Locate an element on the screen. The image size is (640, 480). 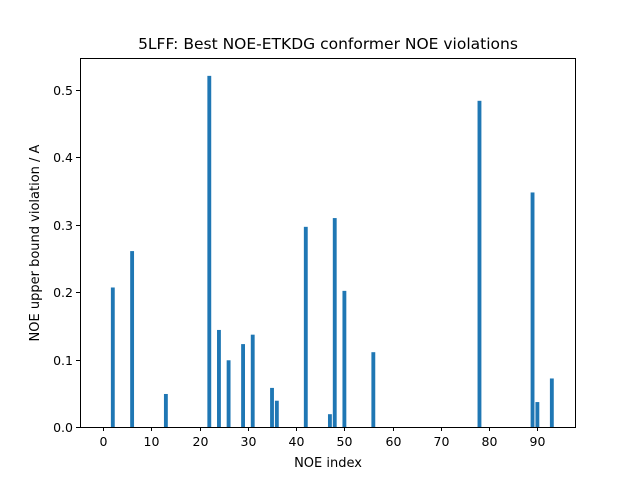
x-tick-label: 40 is located at coordinates (297, 441).